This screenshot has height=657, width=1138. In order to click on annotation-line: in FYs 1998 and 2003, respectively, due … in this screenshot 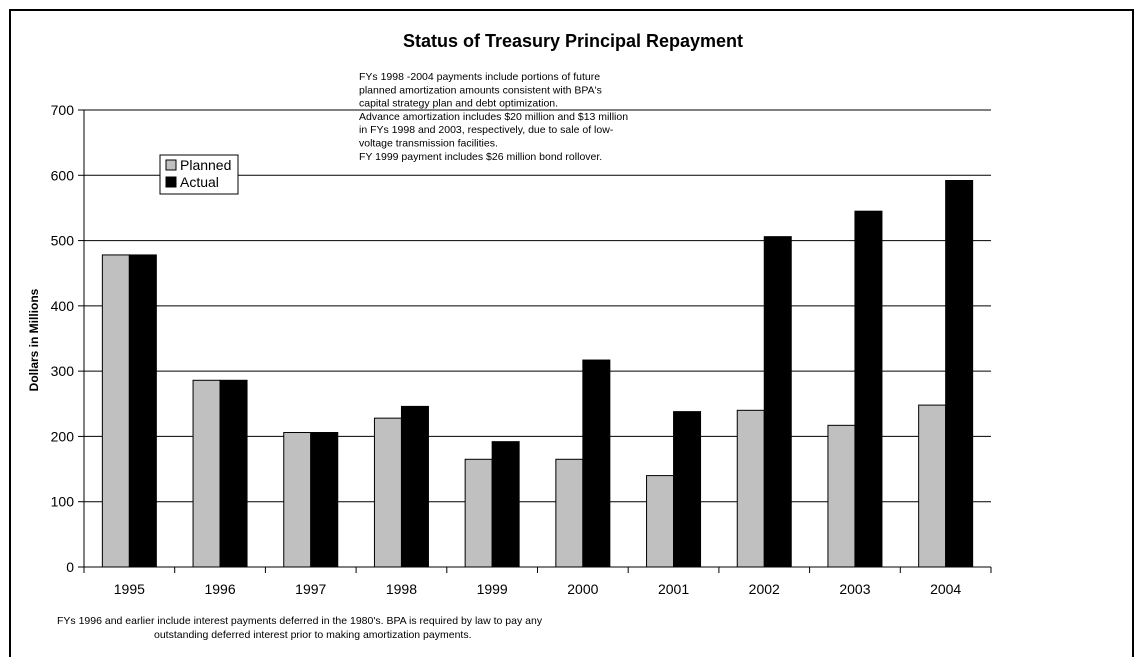, I will do `click(486, 130)`.